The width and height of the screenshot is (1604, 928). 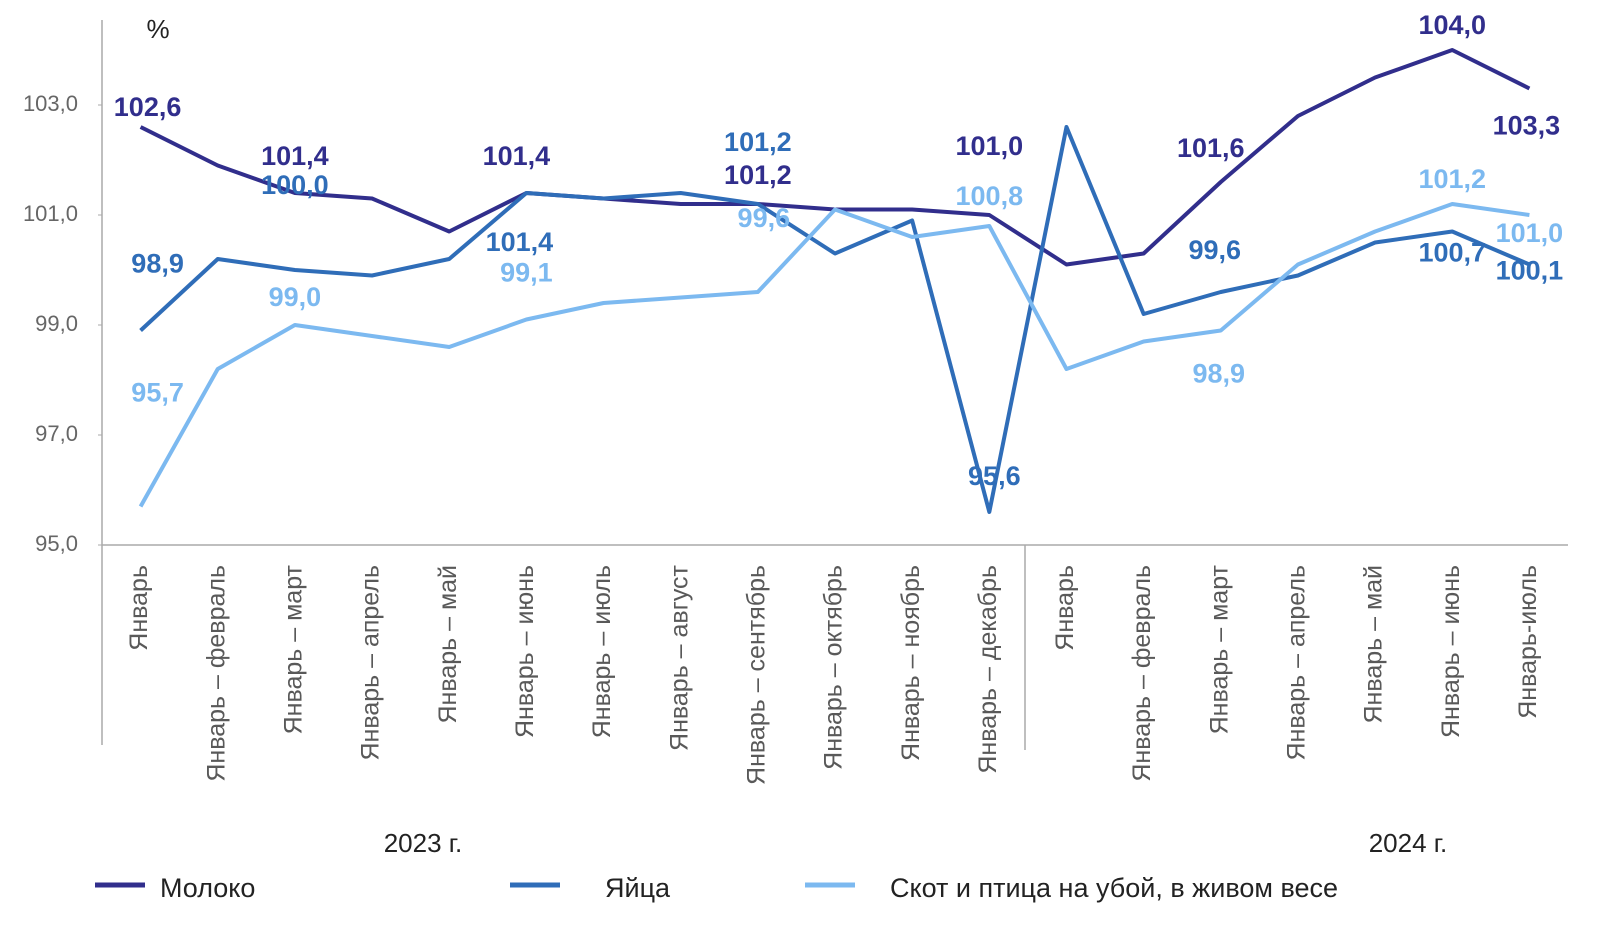 What do you see at coordinates (1452, 25) in the screenshot?
I see `data-label: 104,0` at bounding box center [1452, 25].